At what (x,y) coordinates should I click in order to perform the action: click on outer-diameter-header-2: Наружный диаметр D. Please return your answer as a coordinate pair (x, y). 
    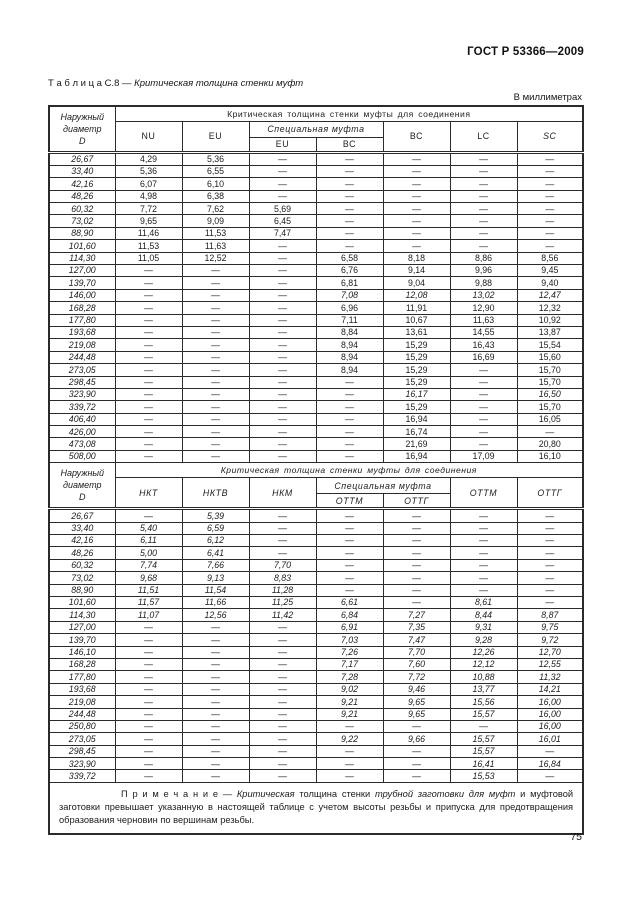
    Looking at the image, I should click on (82, 486).